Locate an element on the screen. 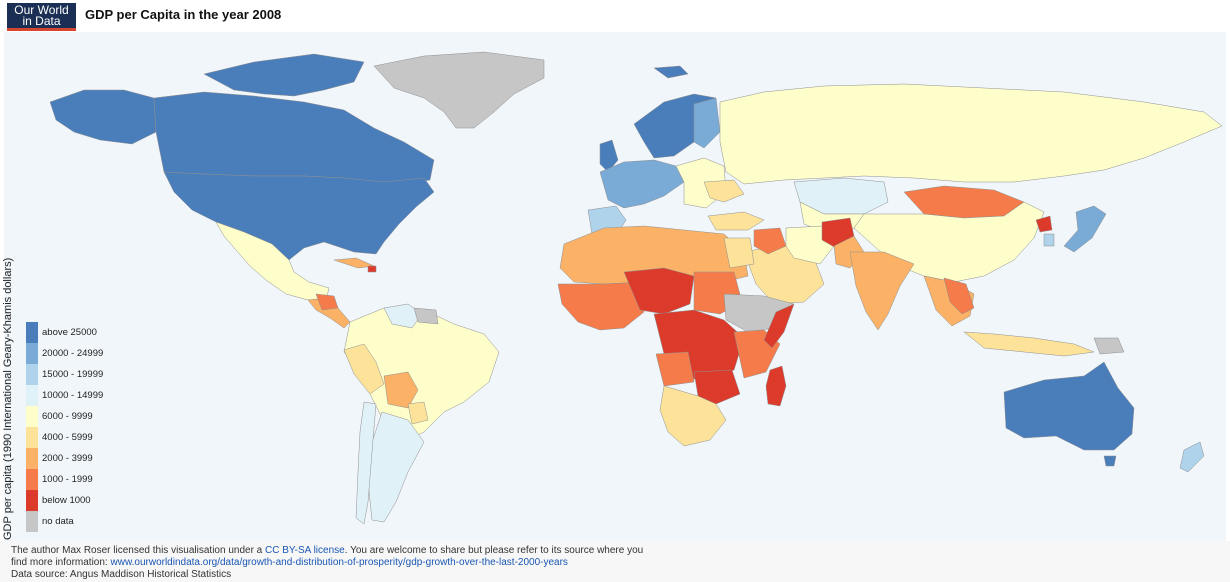 The image size is (1230, 582). legend-label: 6000 - 9999 is located at coordinates (67, 416).